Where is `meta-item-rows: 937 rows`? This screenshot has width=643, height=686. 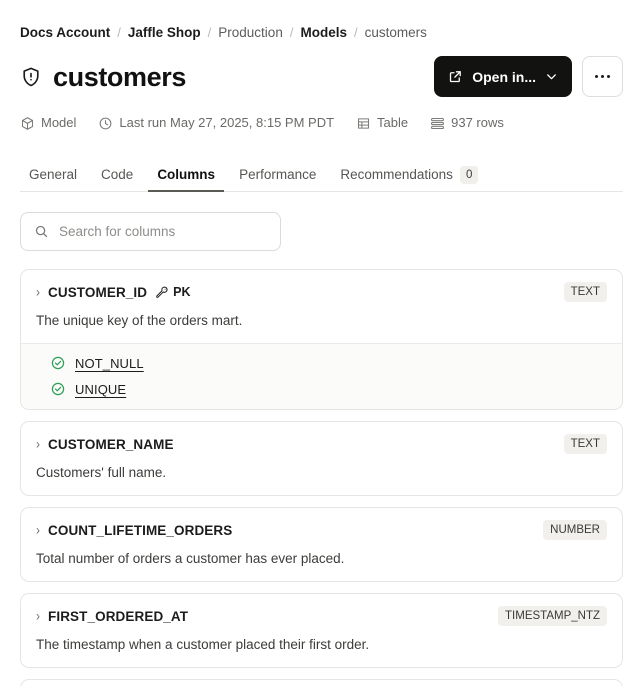 meta-item-rows: 937 rows is located at coordinates (467, 123).